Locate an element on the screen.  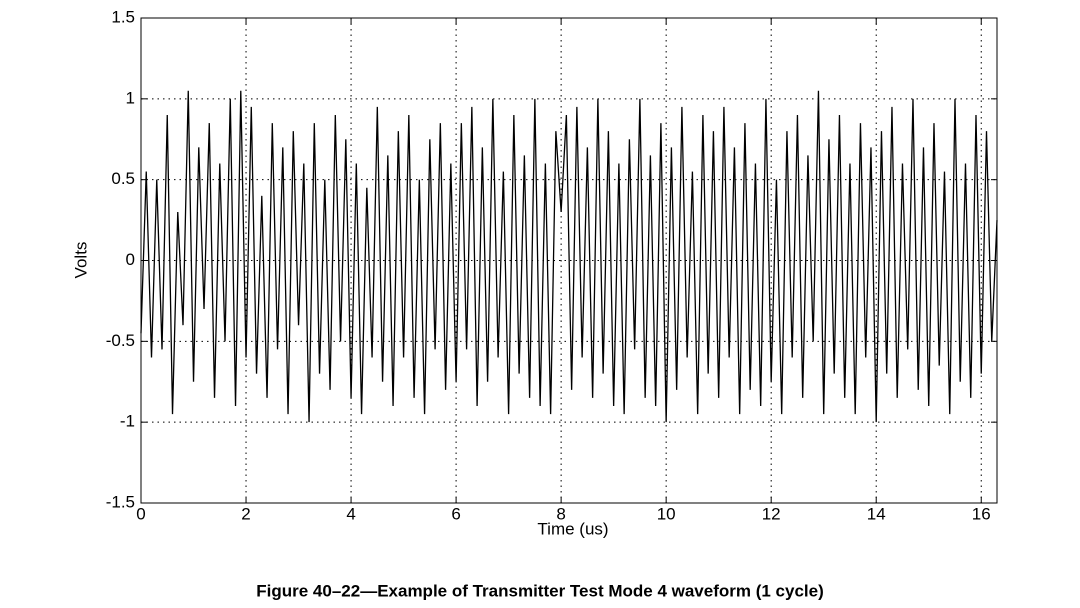
x-tick-label: 4 is located at coordinates (350, 513).